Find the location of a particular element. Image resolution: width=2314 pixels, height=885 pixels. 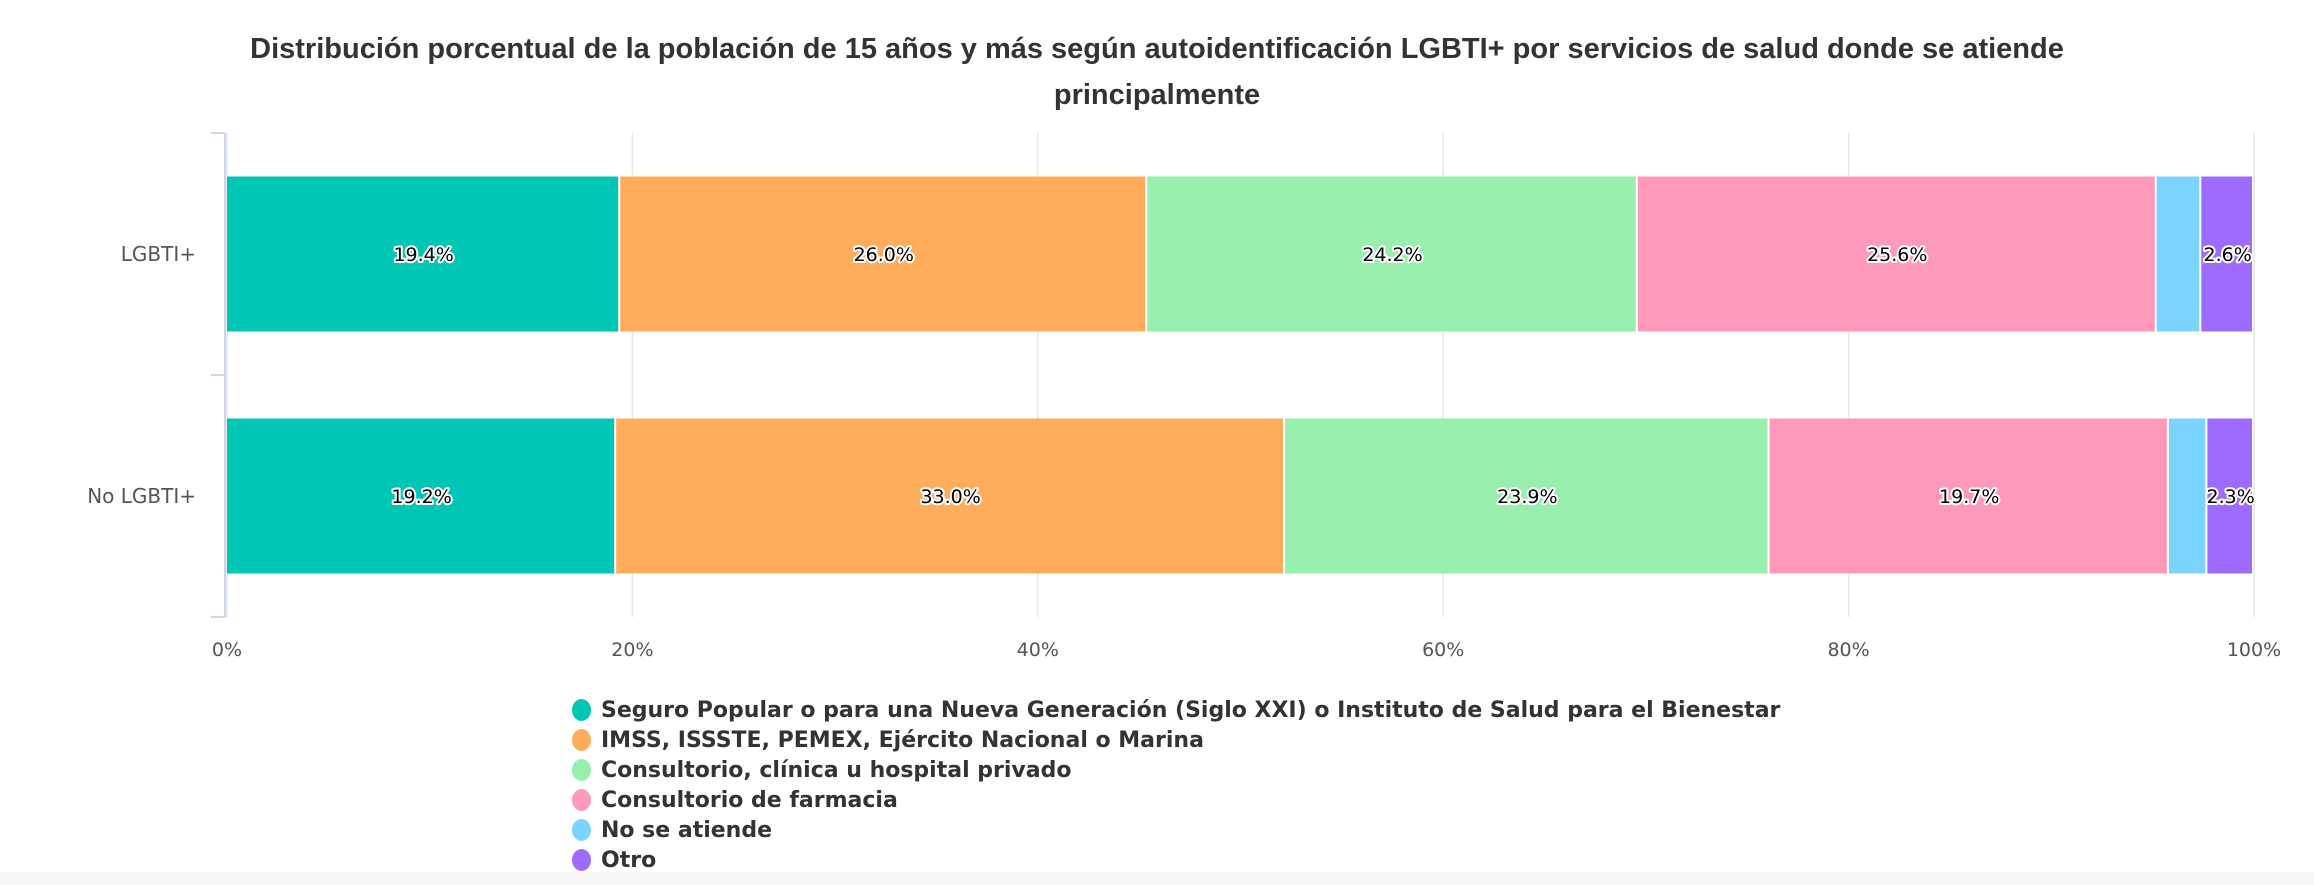

legend-item: Consultorio de farmacia is located at coordinates (1176, 800).